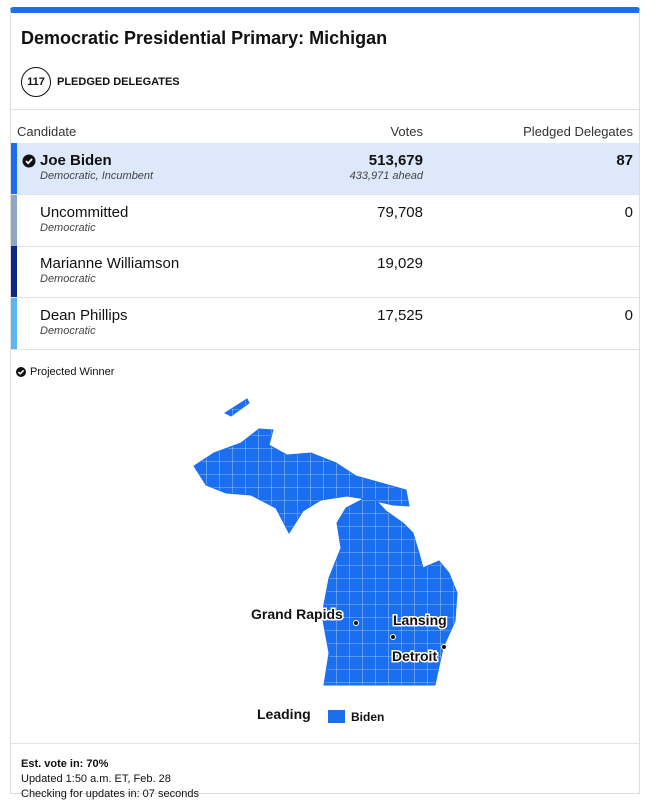 The height and width of the screenshot is (800, 648). I want to click on row: Marianne Williamson Democratic 19,029, so click(325, 272).